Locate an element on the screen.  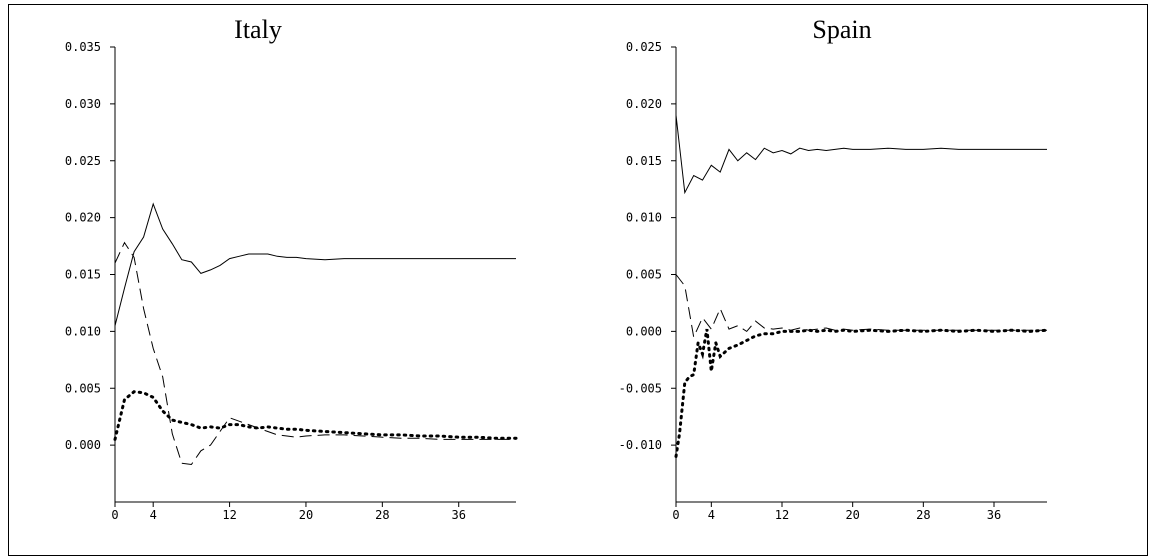
y-tick-label: -0.005 is located at coordinates (640, 388).